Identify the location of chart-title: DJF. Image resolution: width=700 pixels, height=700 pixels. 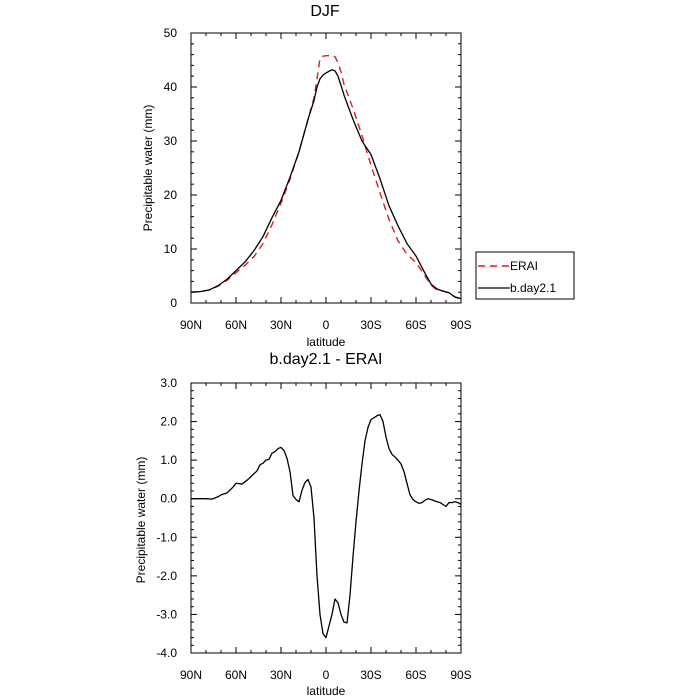
(325, 11).